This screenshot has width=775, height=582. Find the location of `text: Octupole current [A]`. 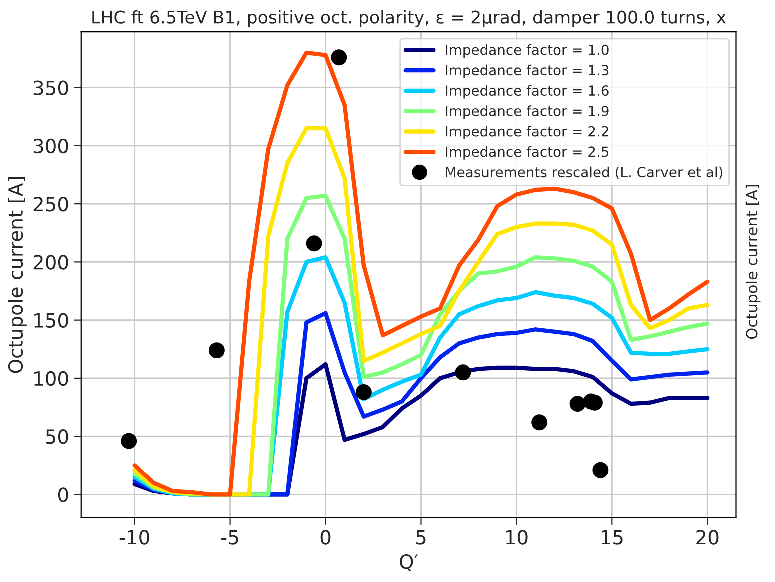

text: Octupole current [A] is located at coordinates (753, 262).